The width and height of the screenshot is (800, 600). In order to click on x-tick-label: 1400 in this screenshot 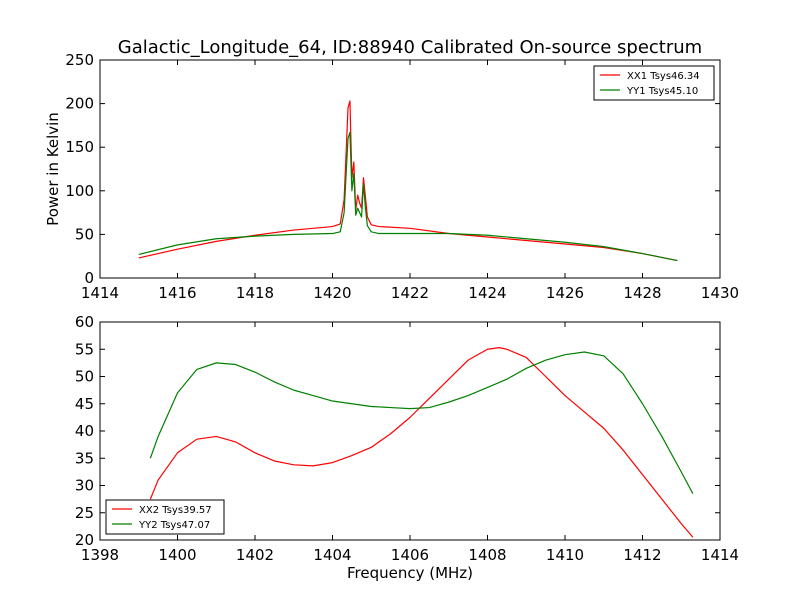, I will do `click(177, 555)`.